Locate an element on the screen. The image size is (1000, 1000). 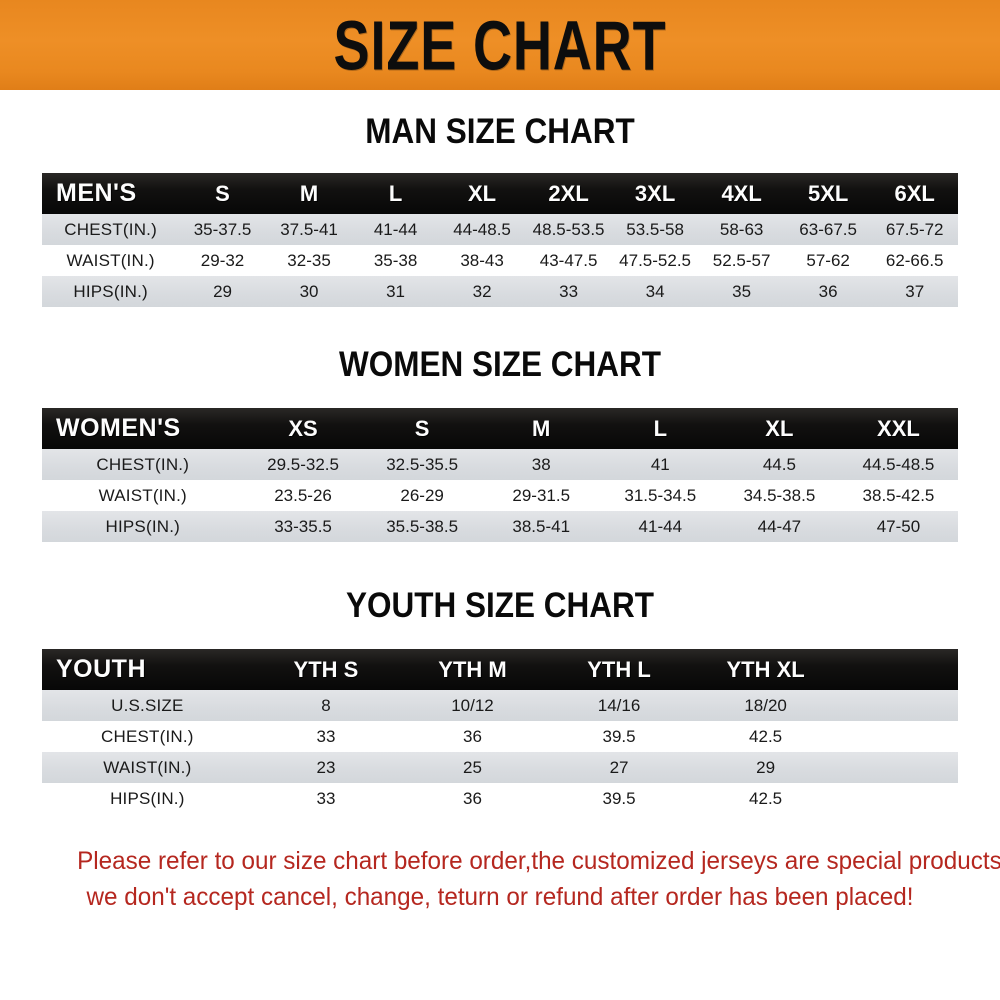
youth-section-title: YOUTH SIZE CHART is located at coordinates (499, 605).